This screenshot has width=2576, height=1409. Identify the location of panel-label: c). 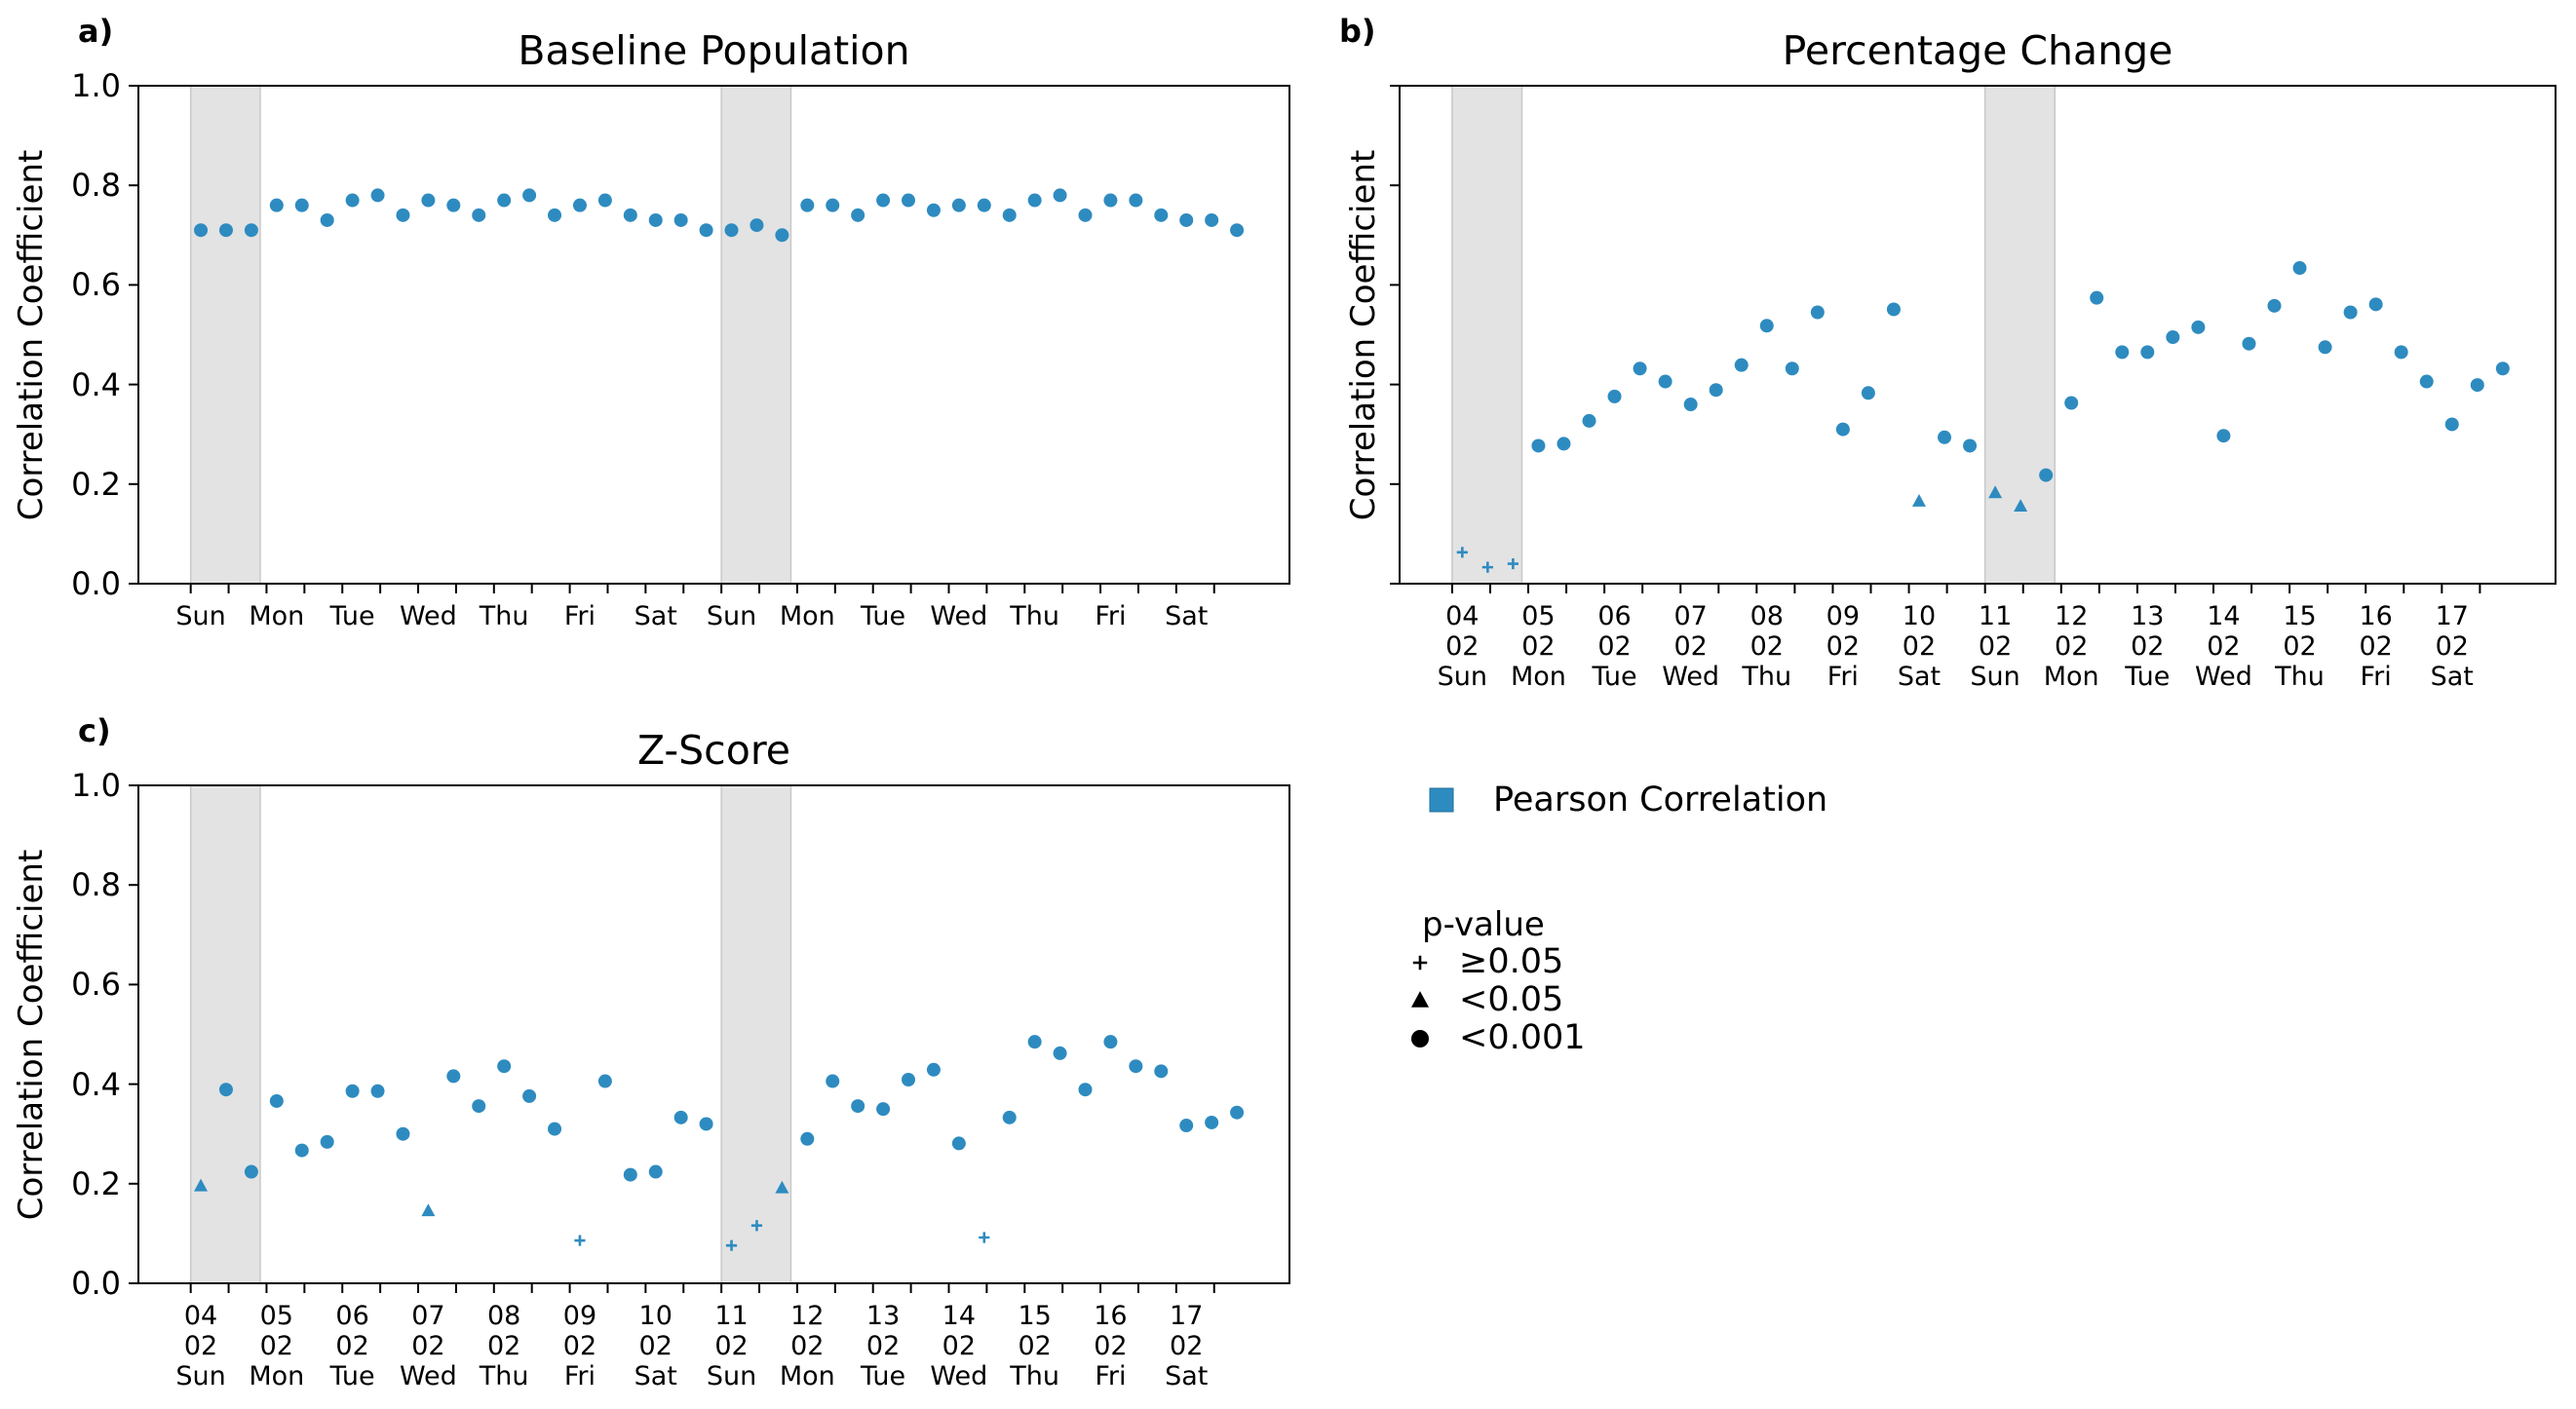
(94, 730).